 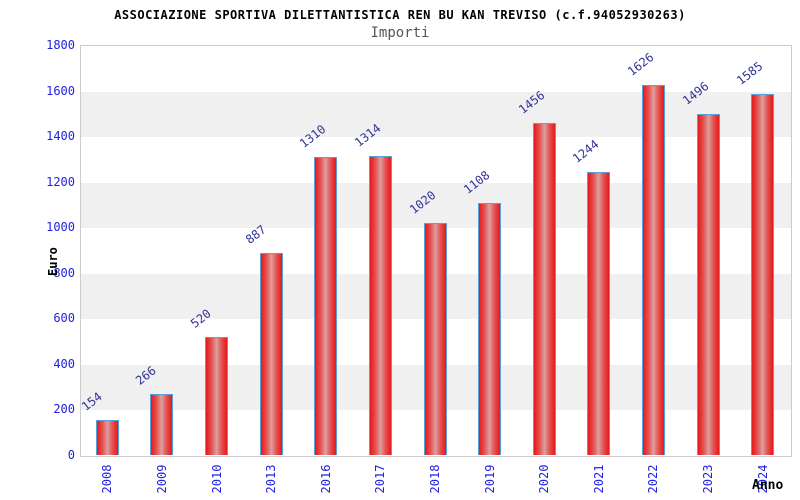 I want to click on x-axis-tick-label: 2009, so click(x=161, y=479).